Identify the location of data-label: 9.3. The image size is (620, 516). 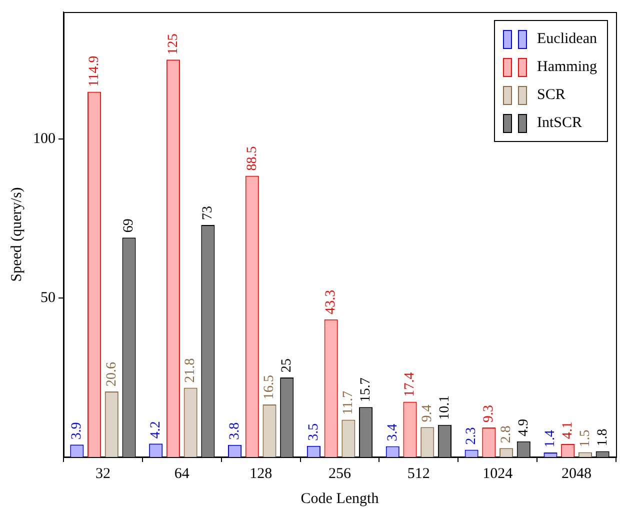
(489, 413).